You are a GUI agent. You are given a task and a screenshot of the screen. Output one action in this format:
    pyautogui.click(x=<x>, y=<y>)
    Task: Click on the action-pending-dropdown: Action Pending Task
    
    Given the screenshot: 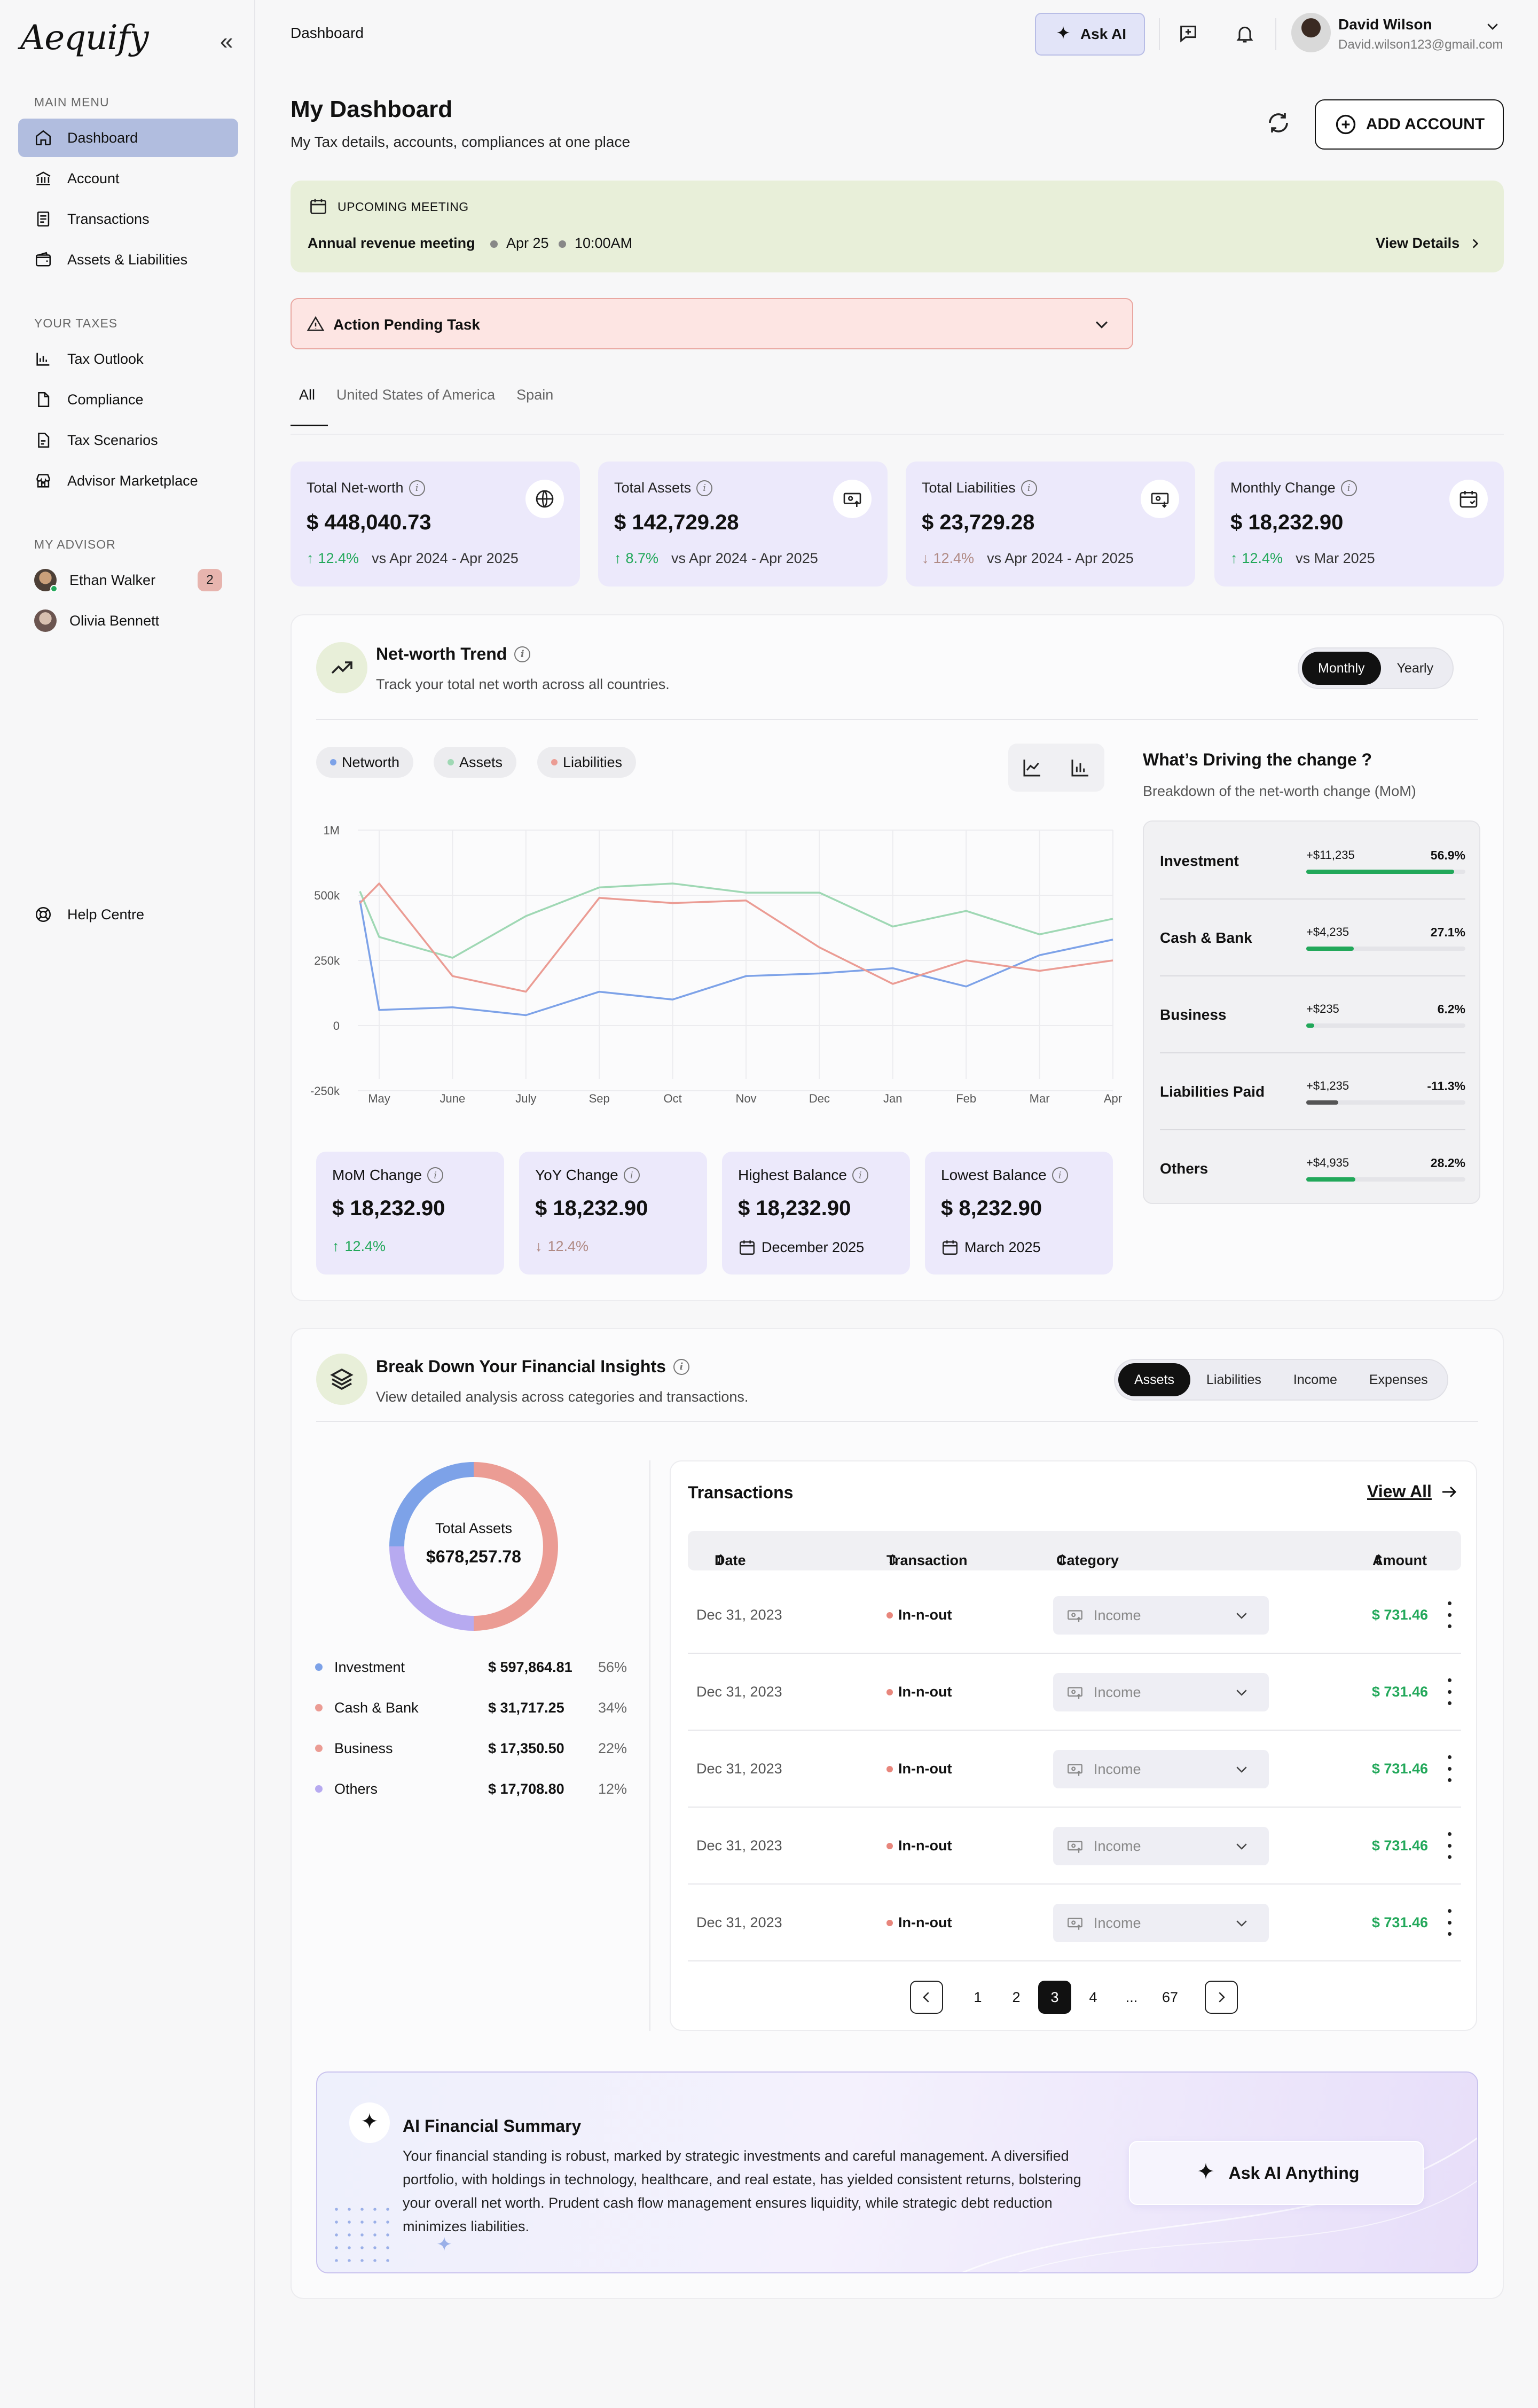 What is the action you would take?
    pyautogui.click(x=712, y=323)
    